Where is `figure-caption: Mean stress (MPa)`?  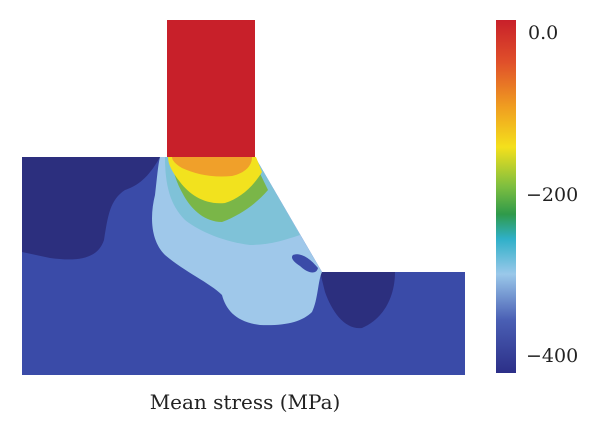
figure-caption: Mean stress (MPa) is located at coordinates (245, 402).